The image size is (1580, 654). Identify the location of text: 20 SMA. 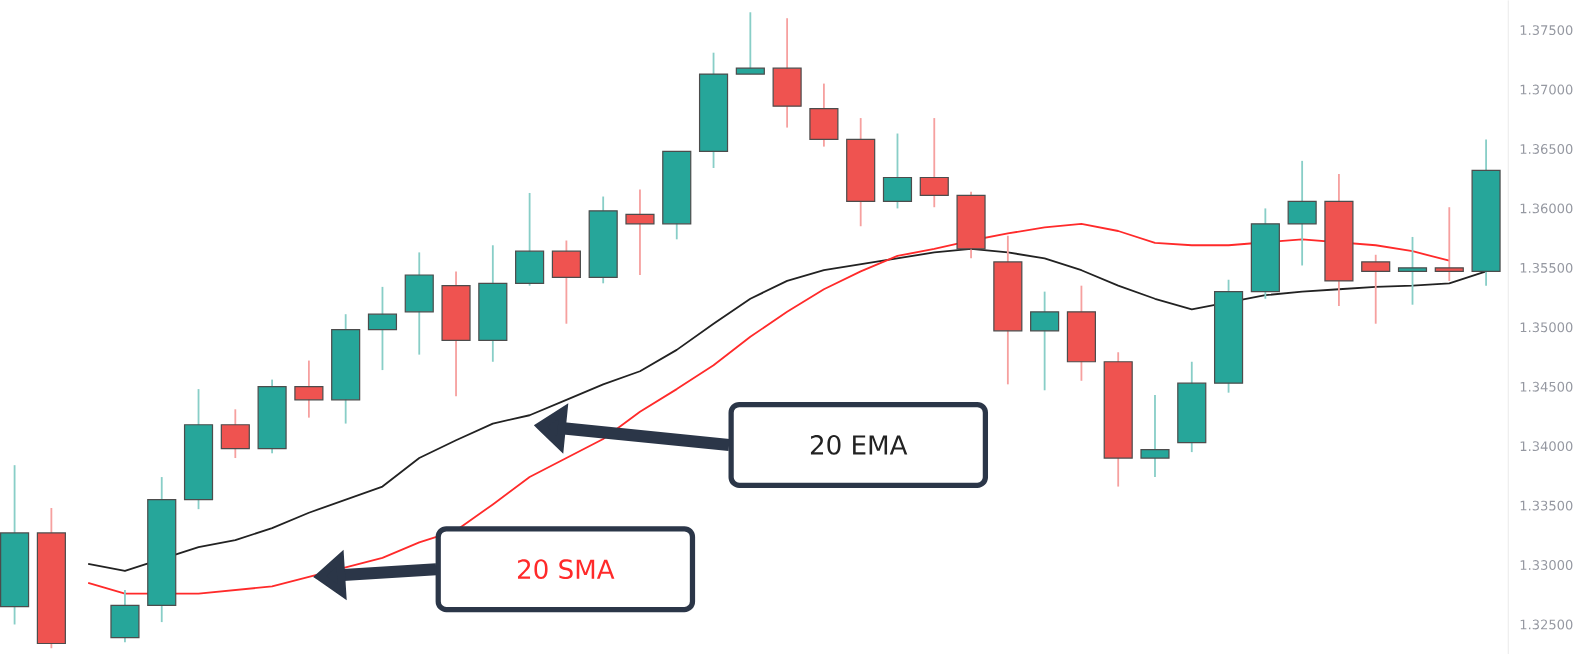
(566, 569).